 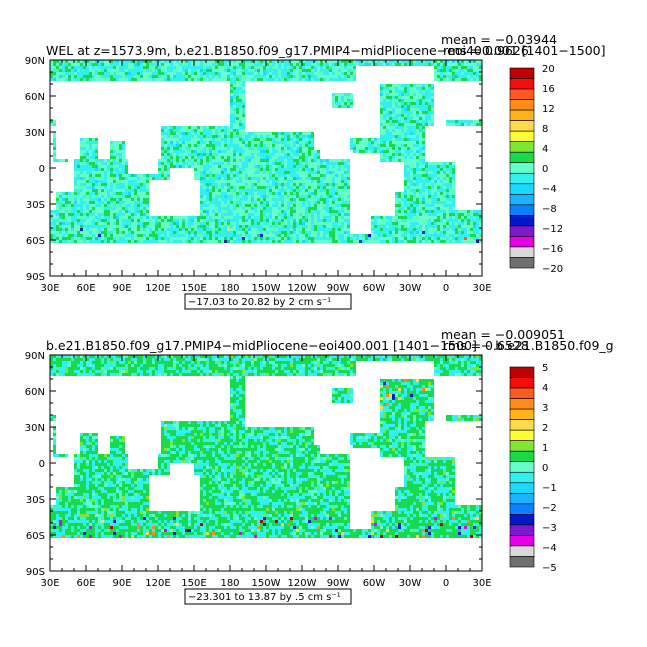 What do you see at coordinates (536, 169) in the screenshot?
I see `colorbar: 20 16 12 8 4 0 −4 −8 −12 −16 −20` at bounding box center [536, 169].